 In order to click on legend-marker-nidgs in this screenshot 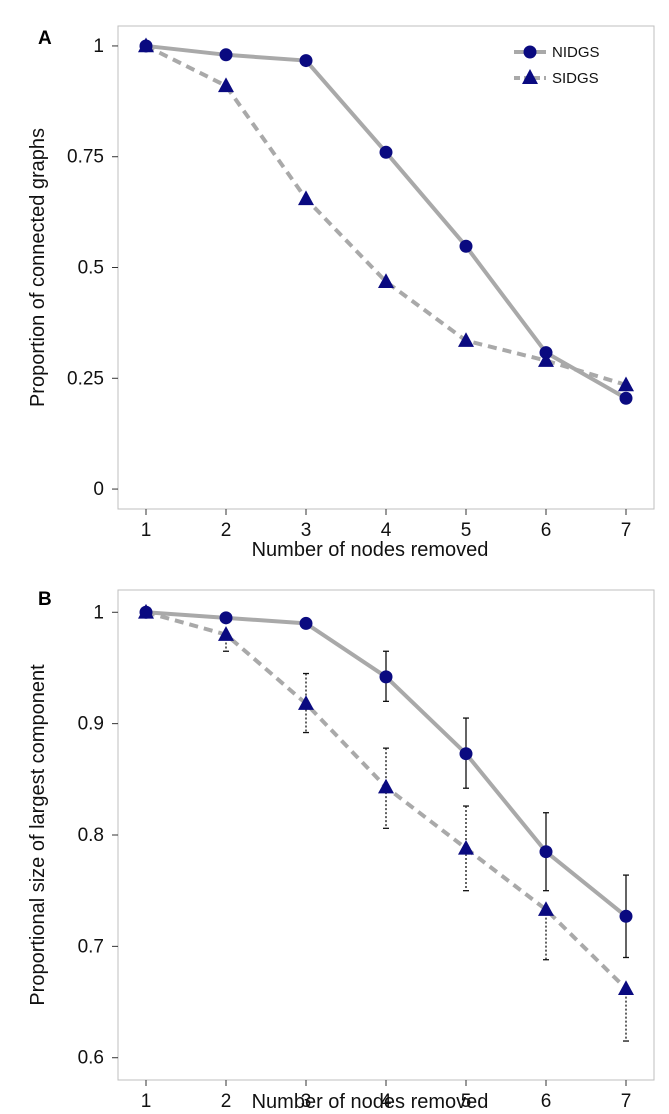, I will do `click(530, 52)`.